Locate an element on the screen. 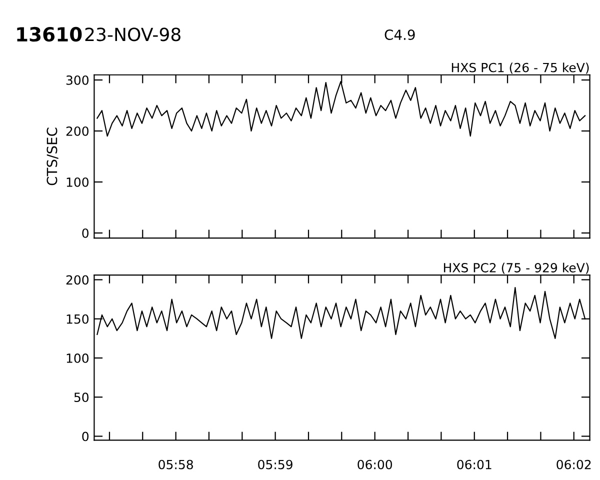 This screenshot has width=600, height=480. chart-title: HXS PC2 (75 - 929 keV) is located at coordinates (516, 268).